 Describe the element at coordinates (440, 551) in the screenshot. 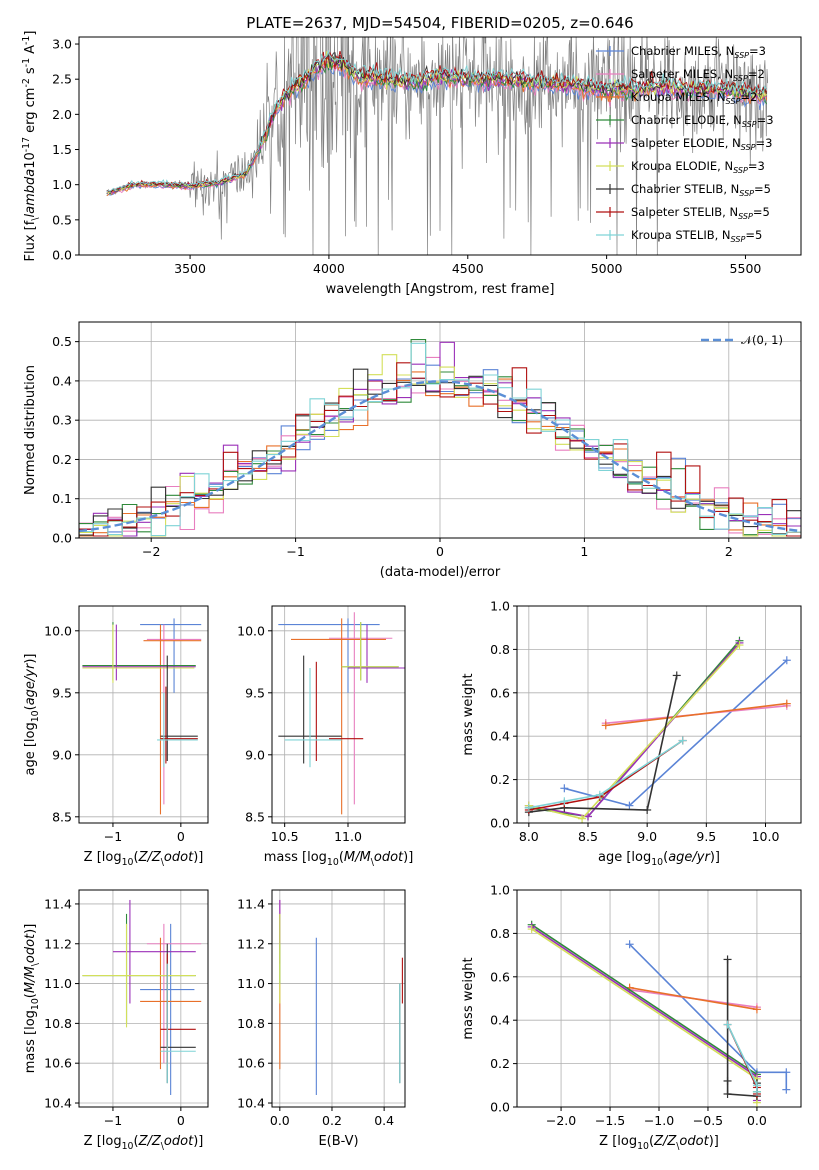

I see `residuals-xtick-label: 0` at that location.